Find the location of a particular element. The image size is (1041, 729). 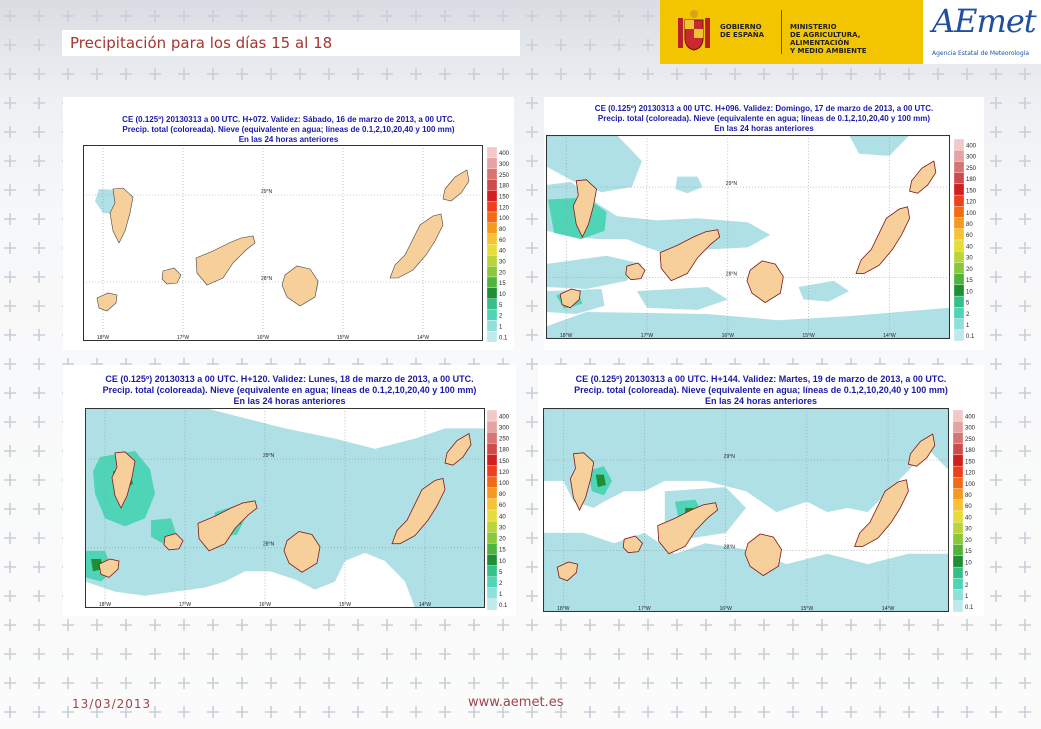

island-la-gomera is located at coordinates (171, 276).